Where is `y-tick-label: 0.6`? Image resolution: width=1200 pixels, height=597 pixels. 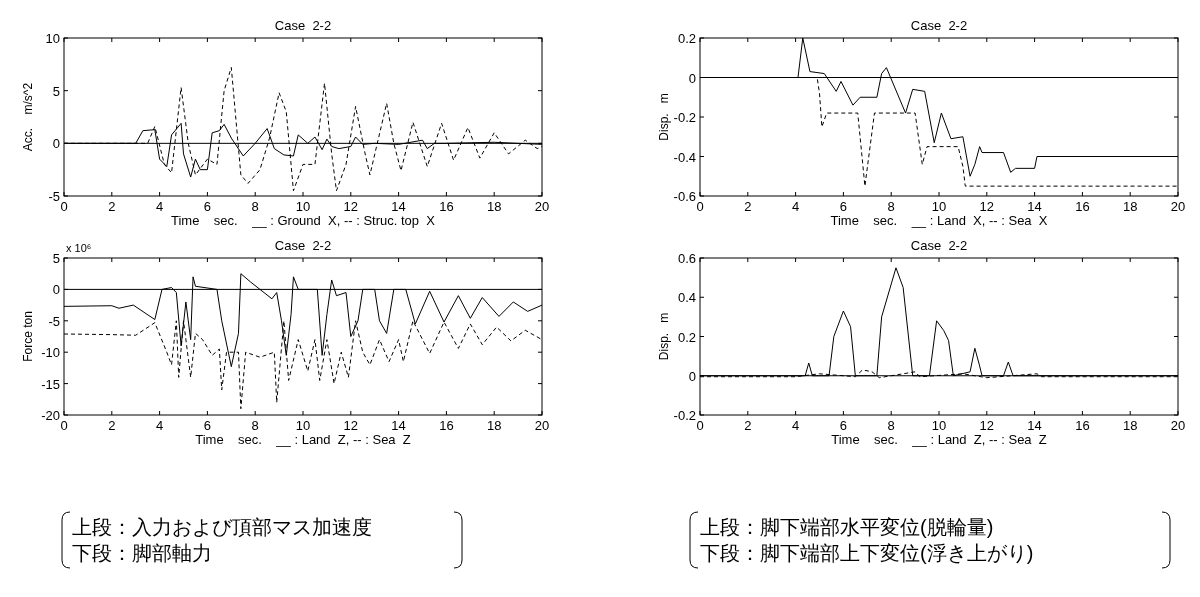
y-tick-label: 0.6 is located at coordinates (686, 258).